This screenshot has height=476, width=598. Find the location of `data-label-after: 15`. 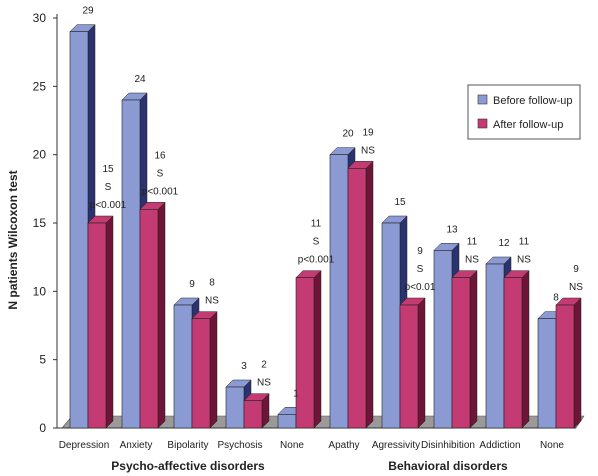

data-label-after: 15 is located at coordinates (108, 169).